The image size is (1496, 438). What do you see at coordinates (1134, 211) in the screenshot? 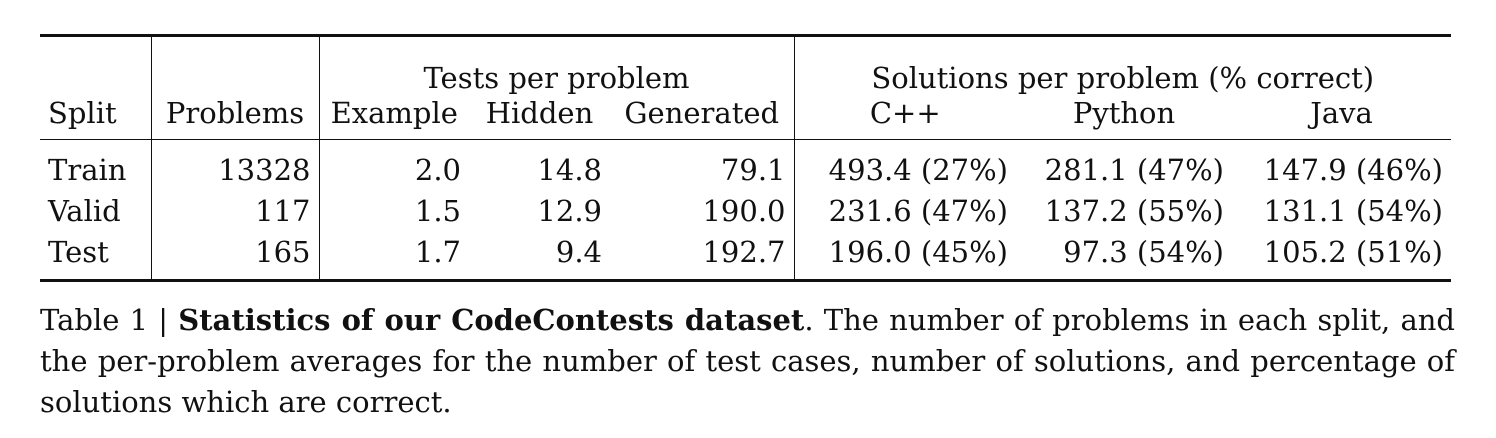
I see `python-cell: 137.2 (55%)` at bounding box center [1134, 211].